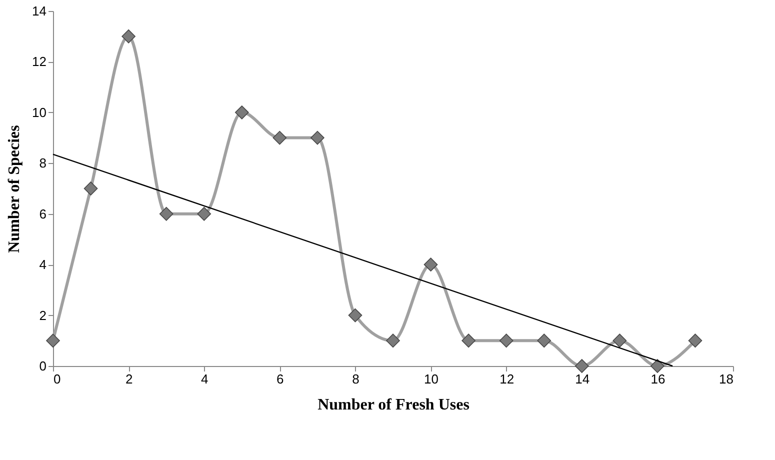 Image resolution: width=775 pixels, height=460 pixels. What do you see at coordinates (42, 163) in the screenshot?
I see `y-tick-label: 8` at bounding box center [42, 163].